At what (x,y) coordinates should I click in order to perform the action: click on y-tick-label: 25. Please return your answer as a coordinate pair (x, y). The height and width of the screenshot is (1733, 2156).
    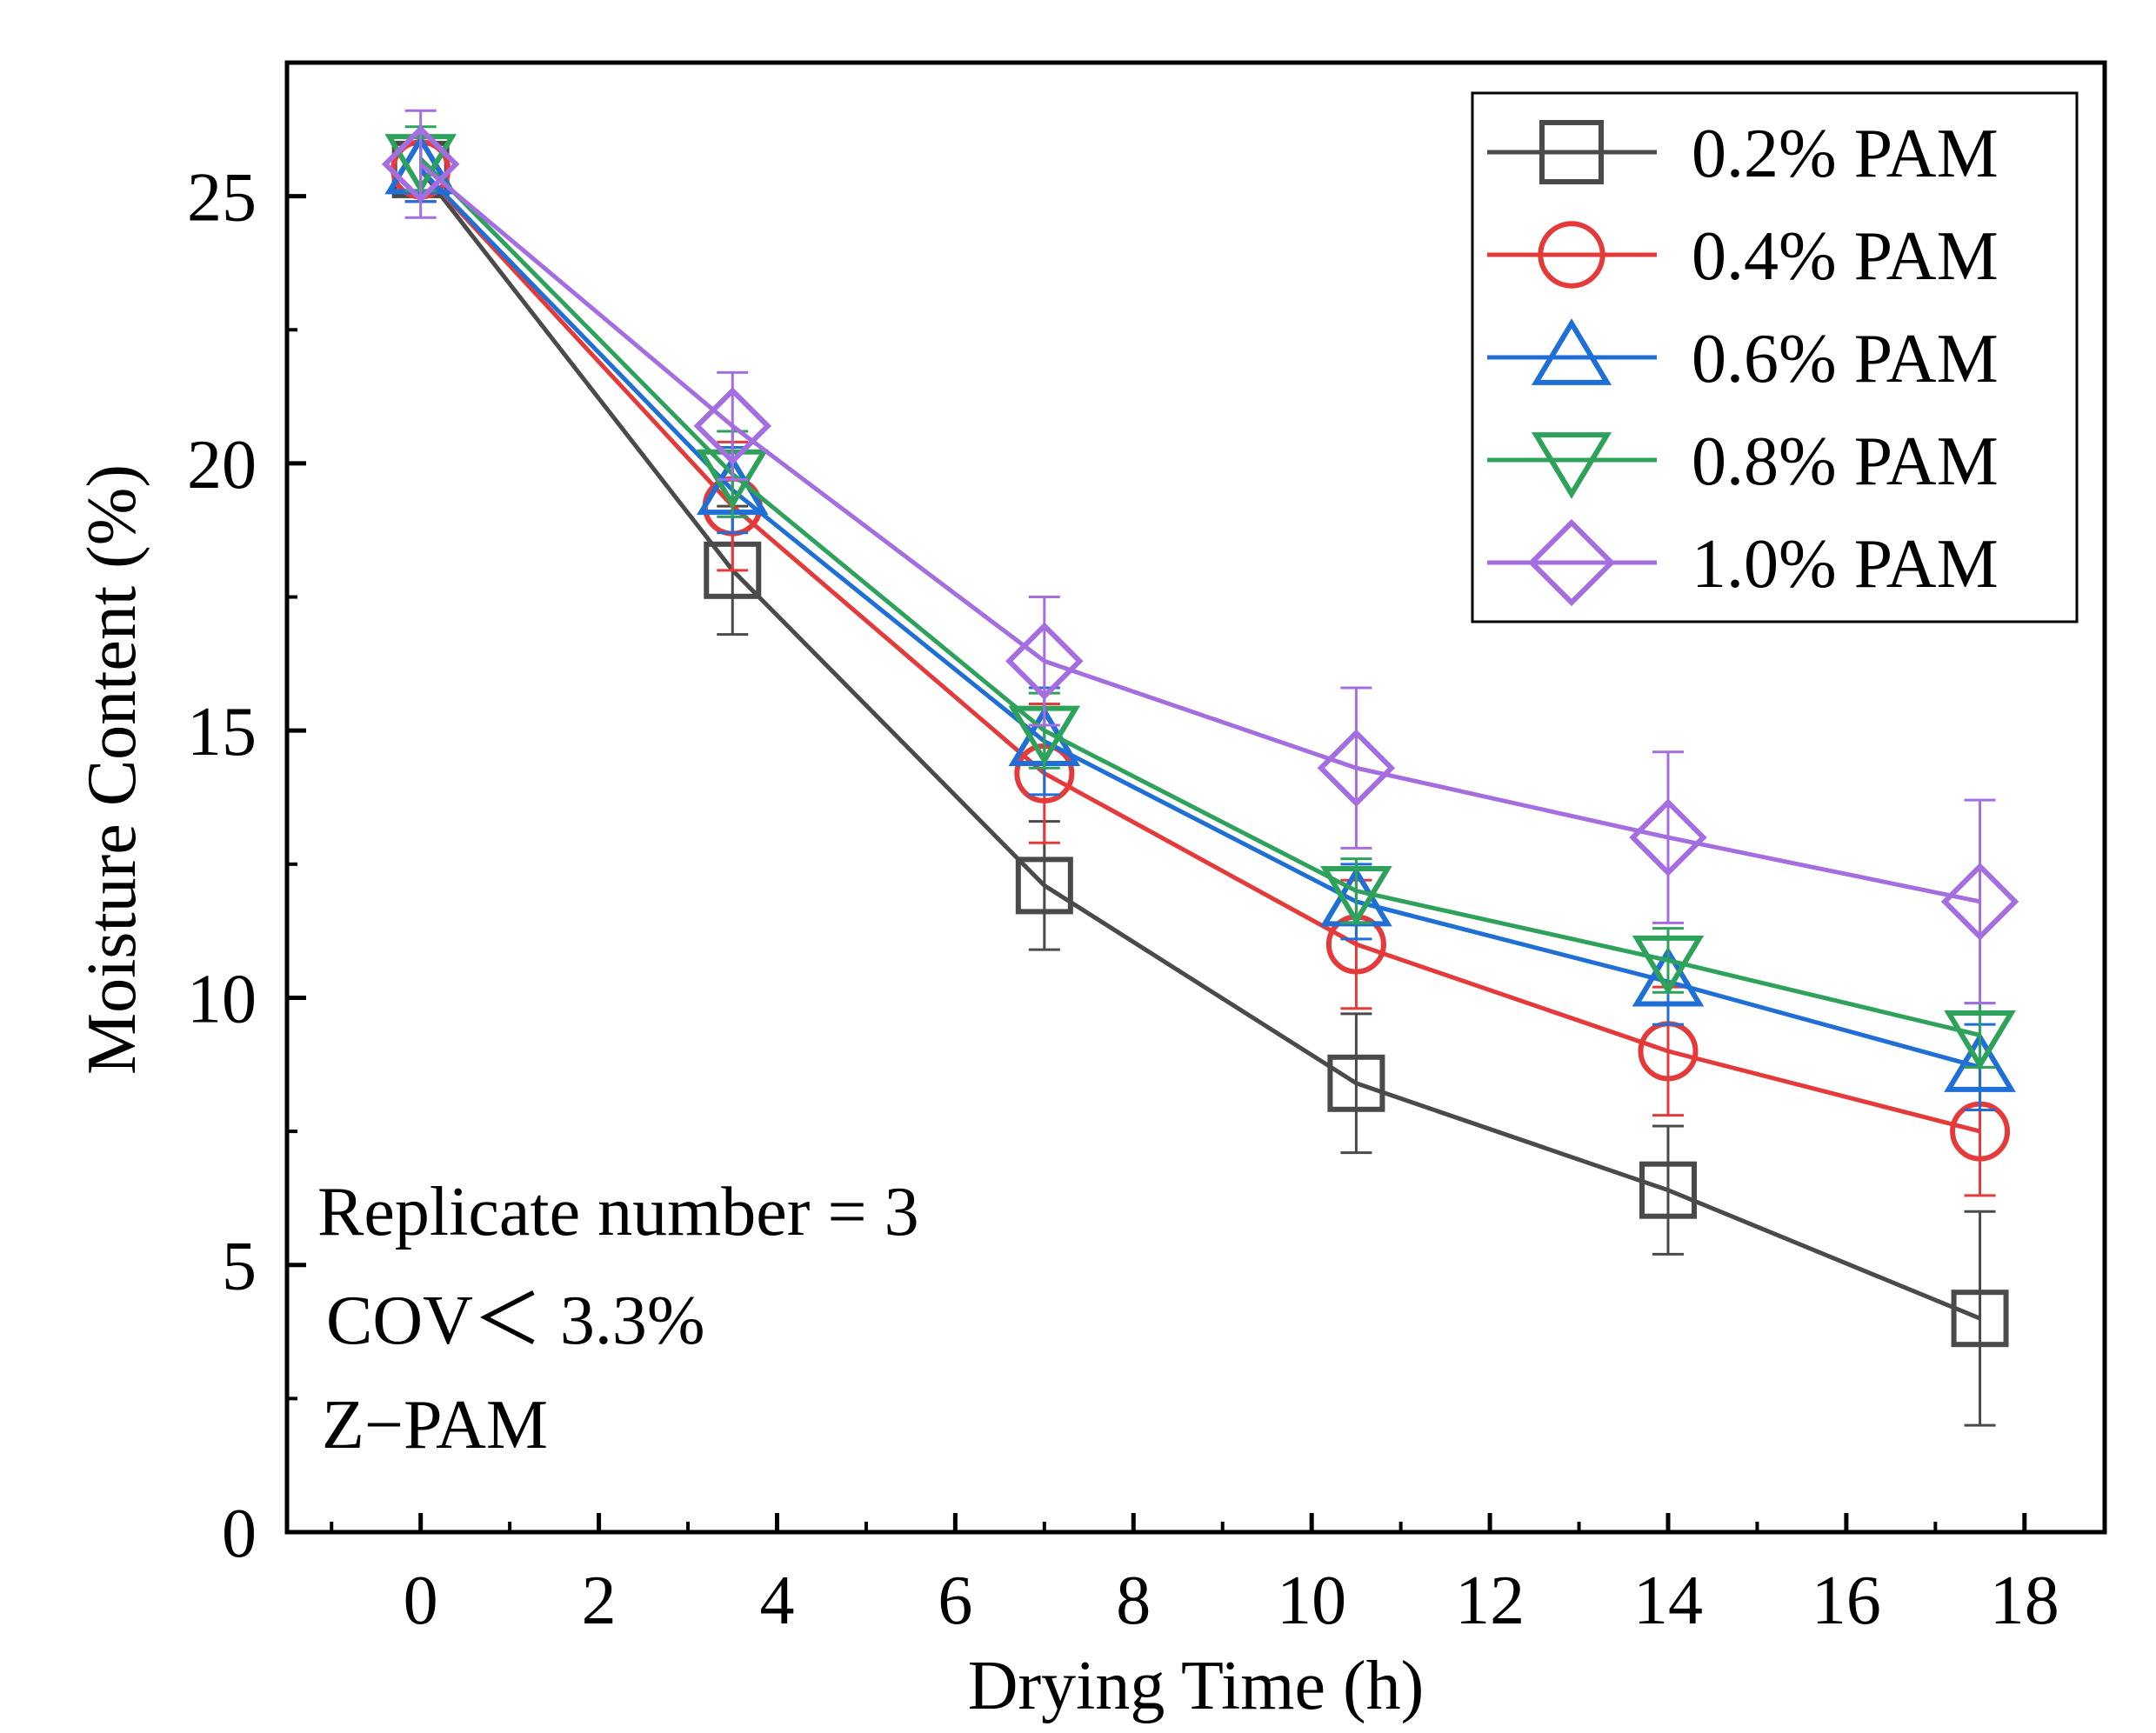
    Looking at the image, I should click on (222, 198).